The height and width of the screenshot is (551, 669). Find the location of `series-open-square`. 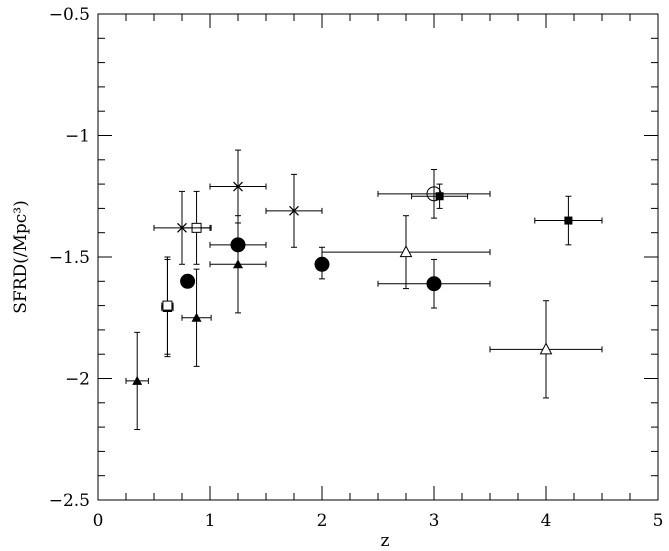

series-open-square is located at coordinates (186, 272).